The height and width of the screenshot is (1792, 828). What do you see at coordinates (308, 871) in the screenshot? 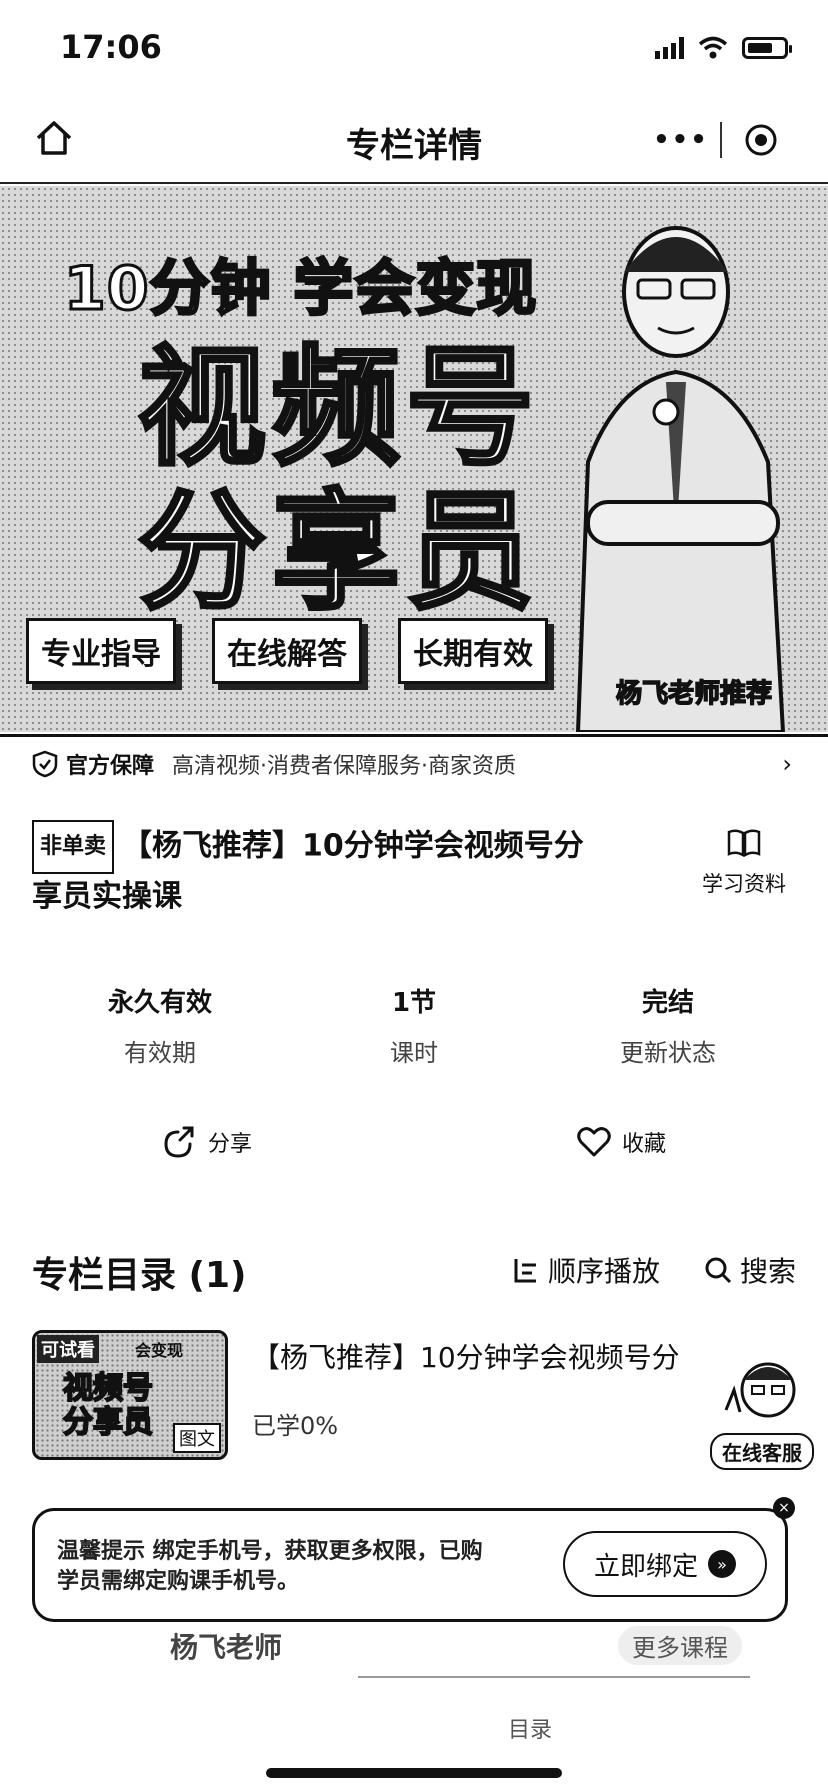
I see `course-title: 【杨飞推荐】10分钟学会视频号分享员实操课` at bounding box center [308, 871].